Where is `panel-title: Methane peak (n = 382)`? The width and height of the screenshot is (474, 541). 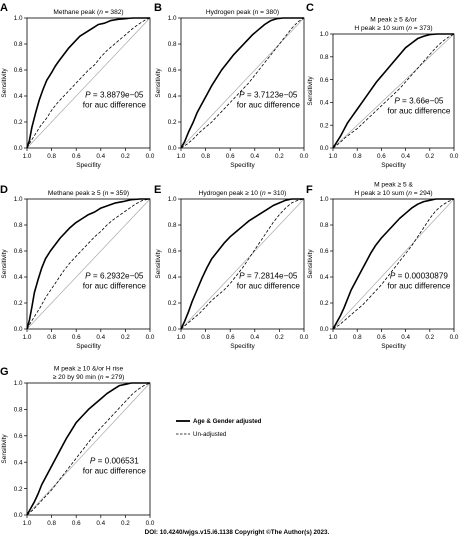
panel-title: Methane peak (n = 382) is located at coordinates (88, 12).